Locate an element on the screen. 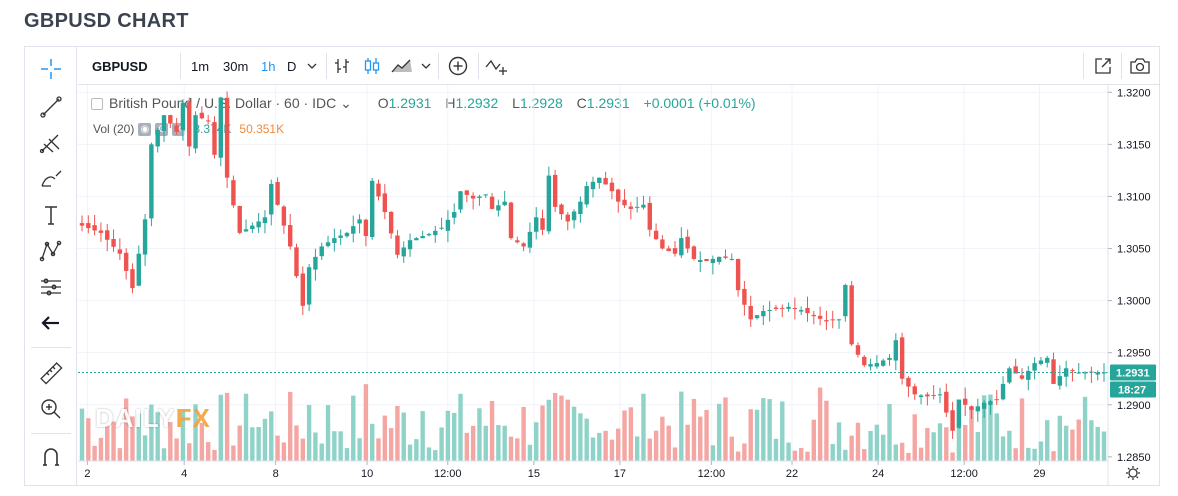 This screenshot has width=1178, height=496. area-style-icon is located at coordinates (402, 66).